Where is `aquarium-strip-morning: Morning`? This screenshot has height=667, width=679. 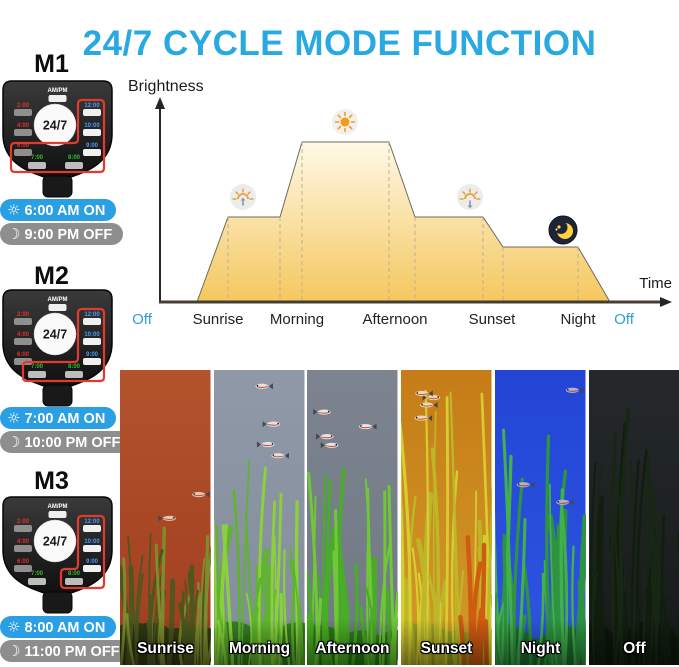
aquarium-strip-morning: Morning is located at coordinates (259, 517).